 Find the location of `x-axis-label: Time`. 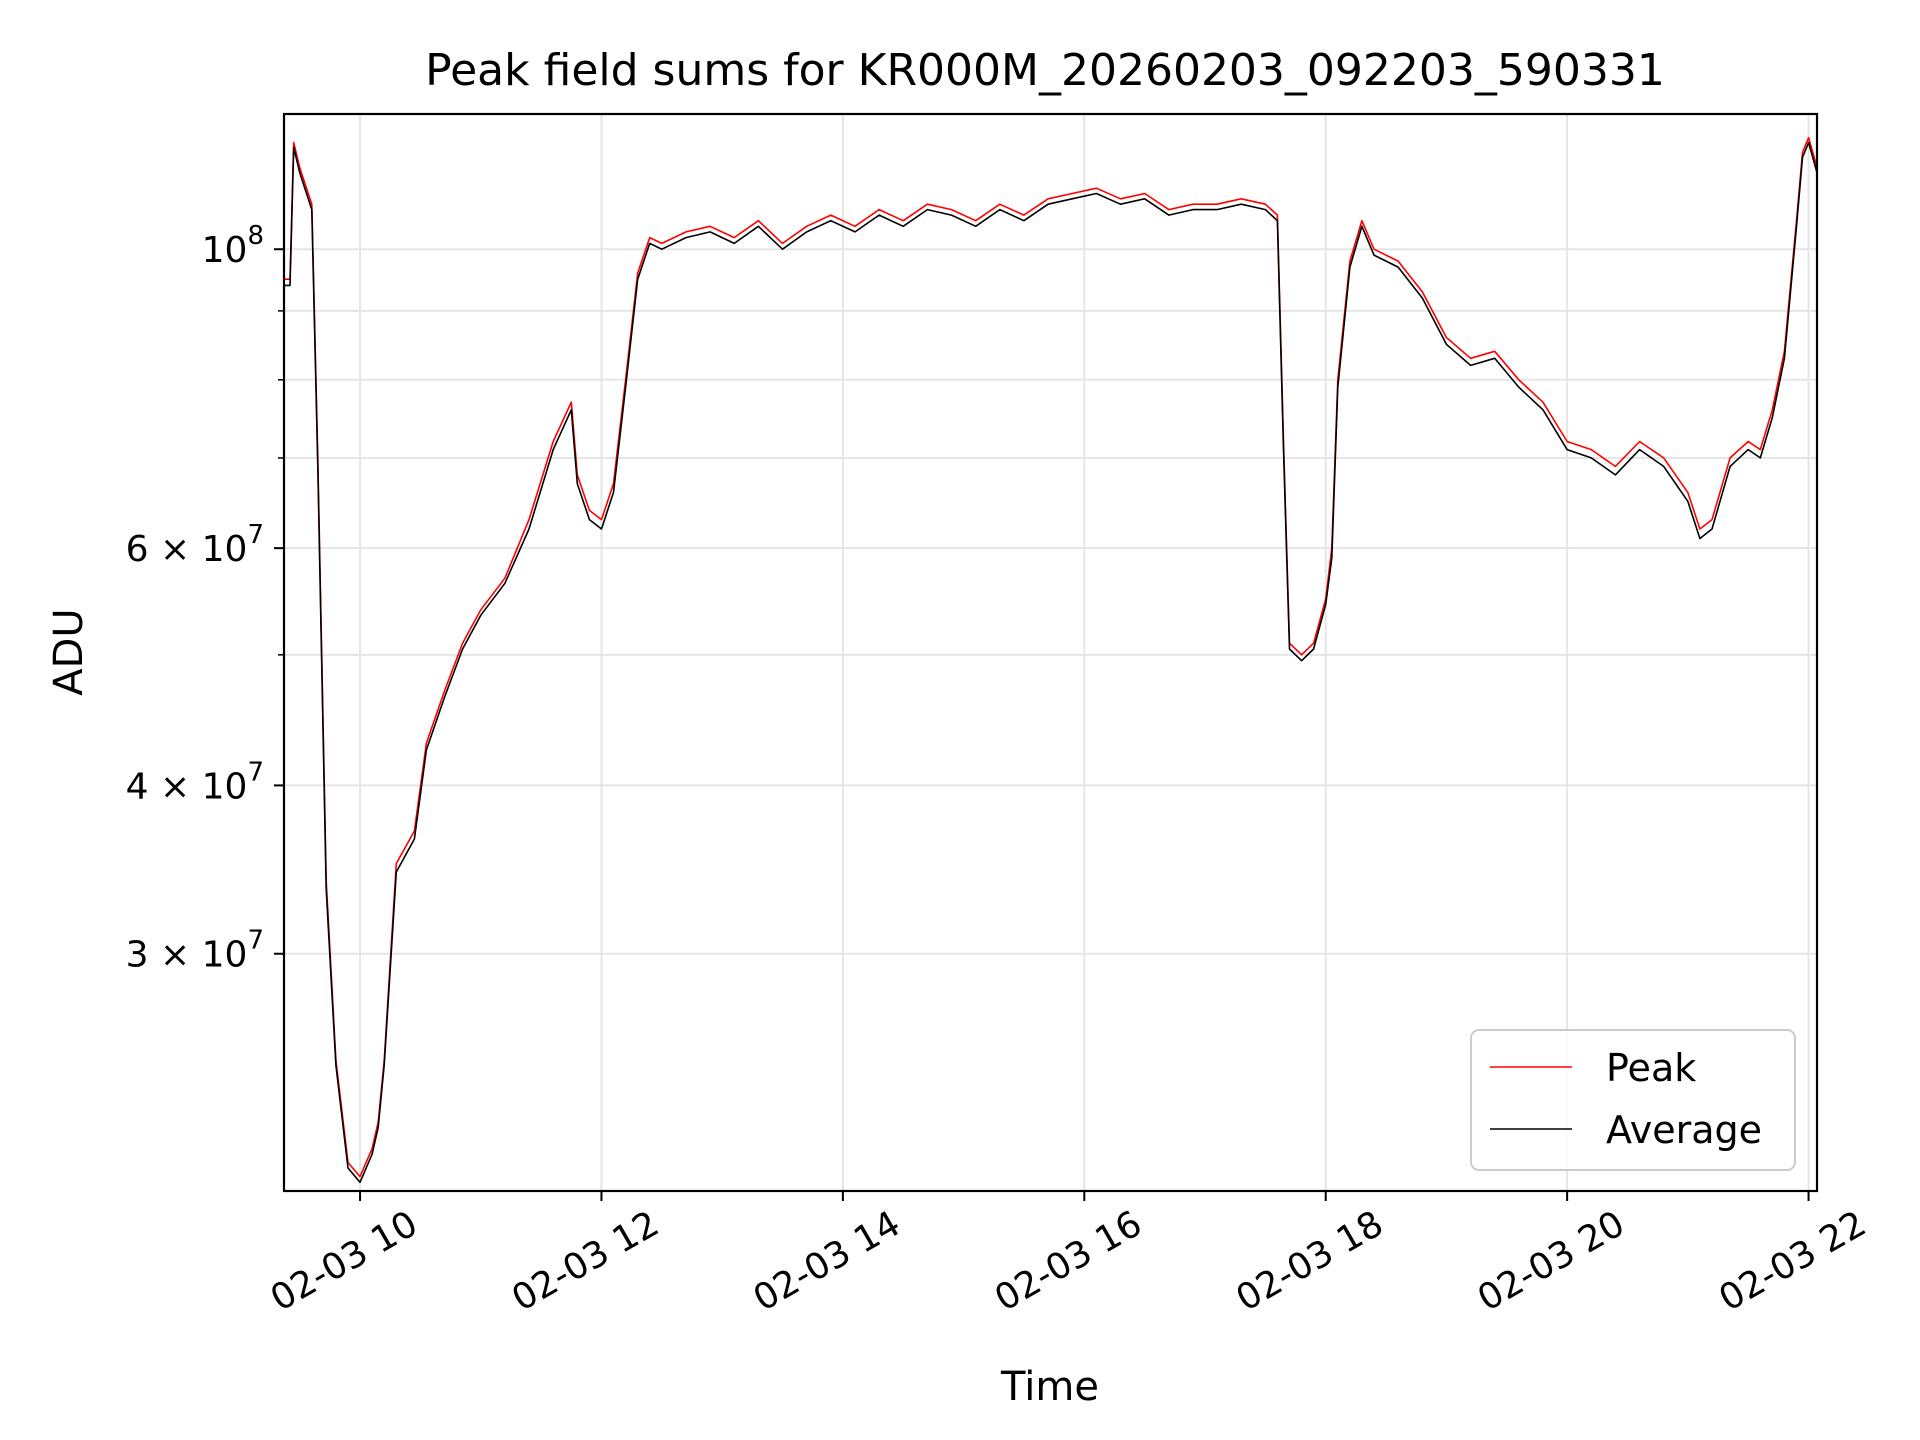

x-axis-label: Time is located at coordinates (1049, 1387).